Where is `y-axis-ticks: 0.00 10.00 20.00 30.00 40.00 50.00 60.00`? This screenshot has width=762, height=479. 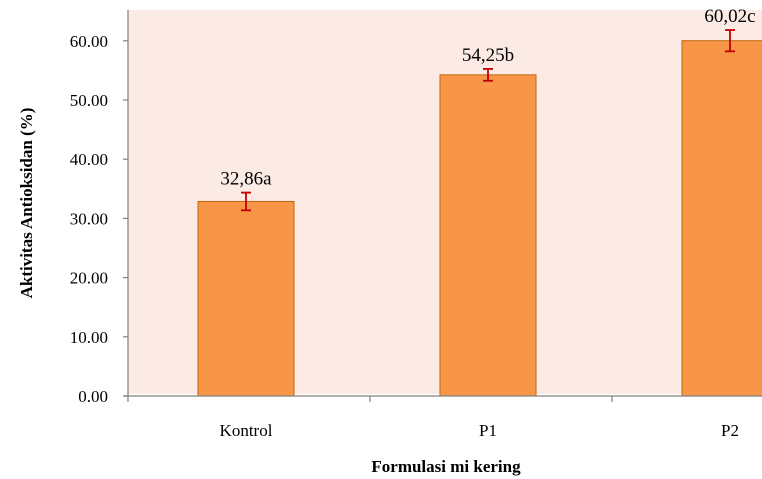 y-axis-ticks: 0.00 10.00 20.00 30.00 40.00 50.00 60.00 is located at coordinates (99, 219).